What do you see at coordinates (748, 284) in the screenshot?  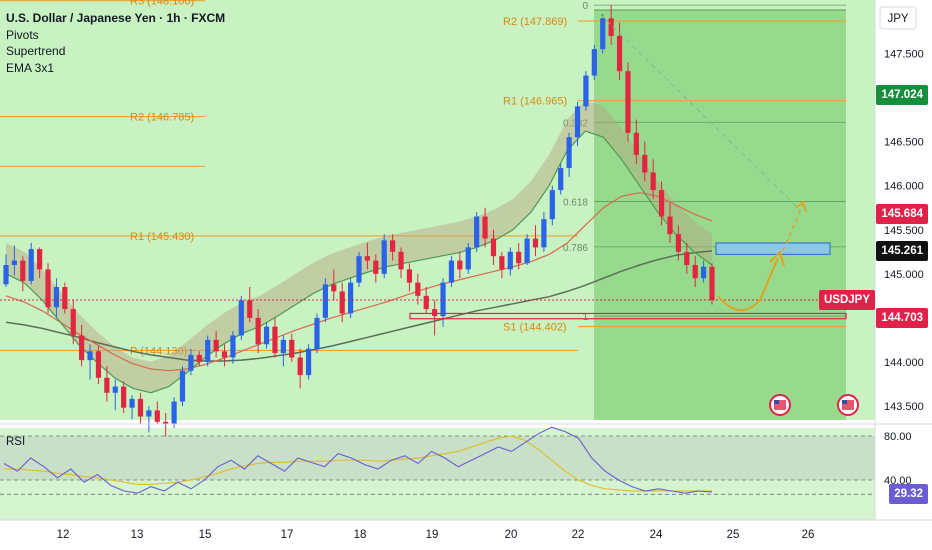 I see `projection-path` at bounding box center [748, 284].